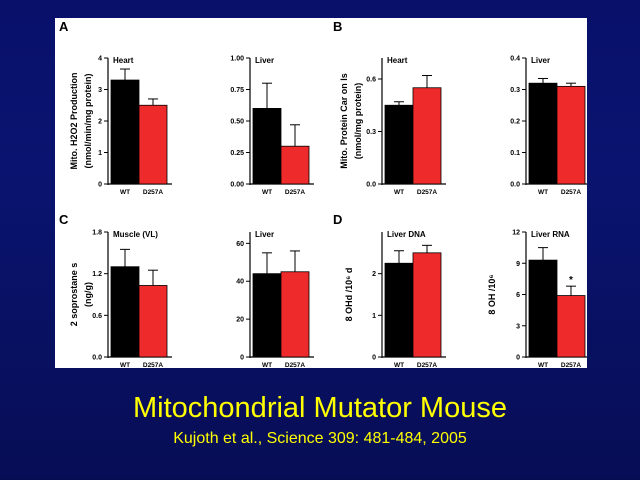 The width and height of the screenshot is (640, 480). What do you see at coordinates (516, 233) in the screenshot?
I see `chart8-tick-label: 12` at bounding box center [516, 233].